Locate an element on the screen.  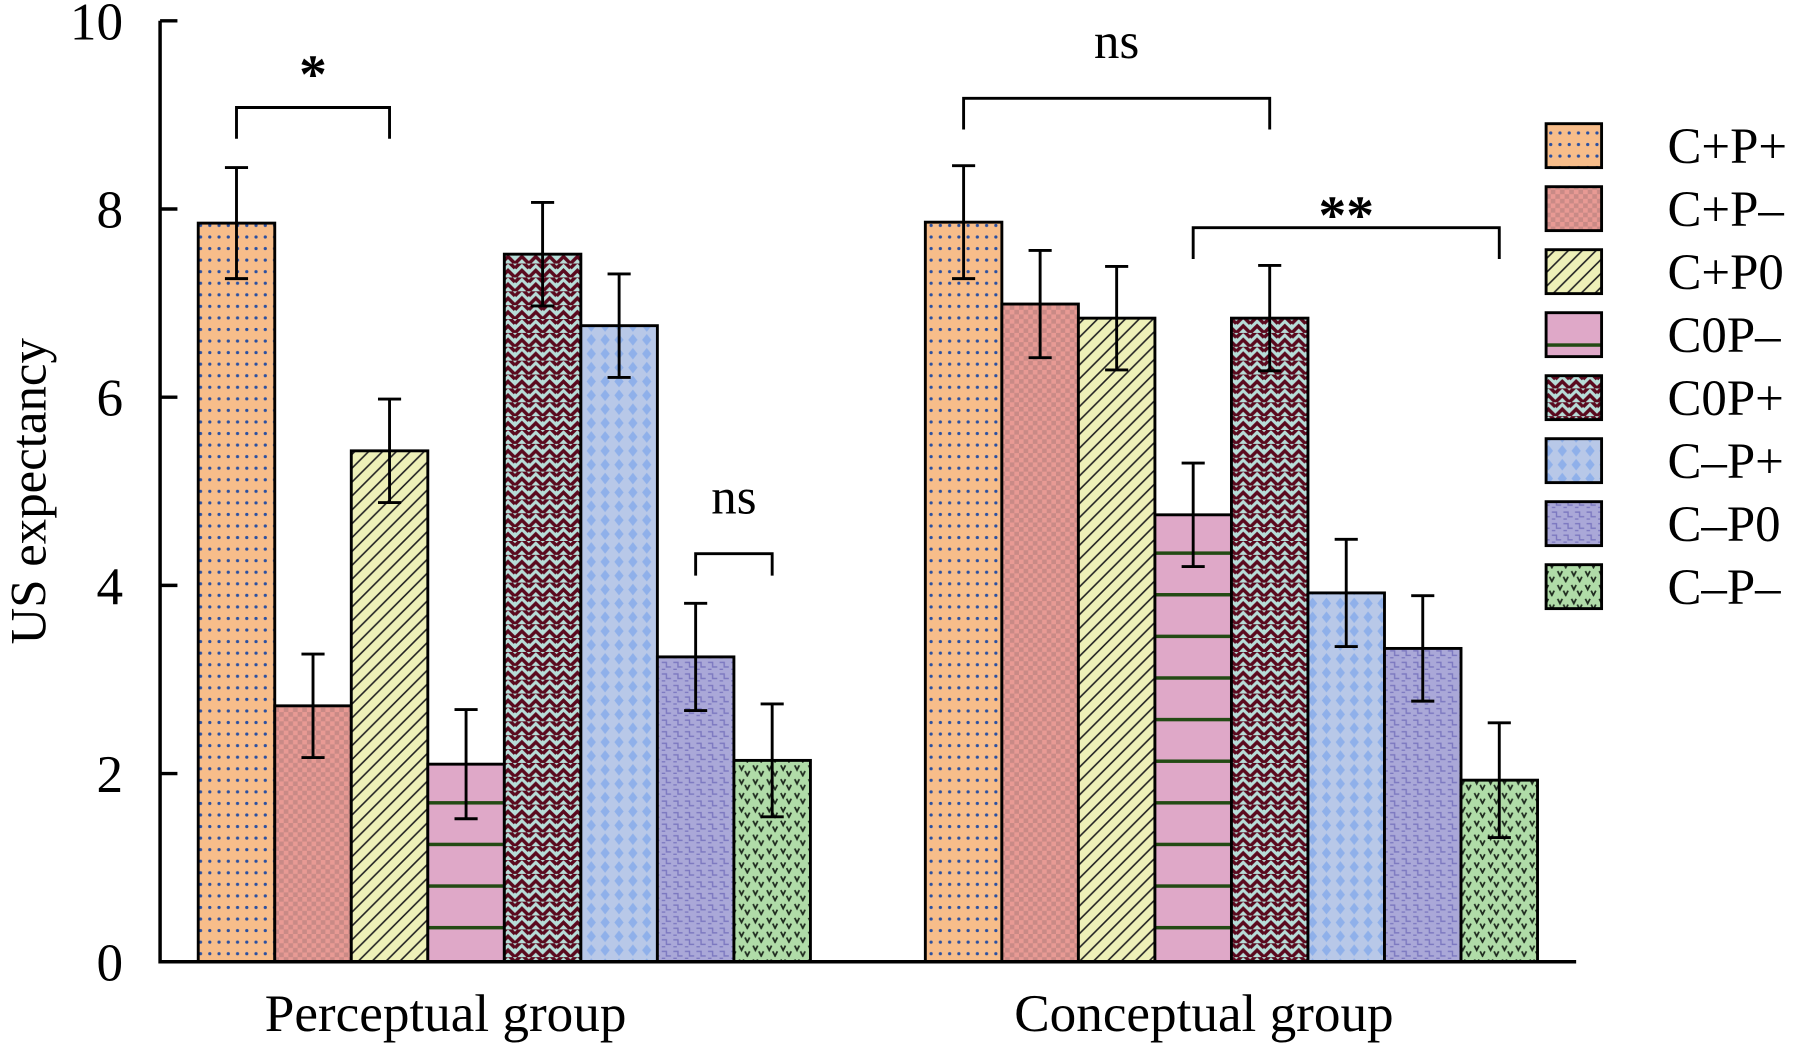
significance-label: ** is located at coordinates (1345, 216).